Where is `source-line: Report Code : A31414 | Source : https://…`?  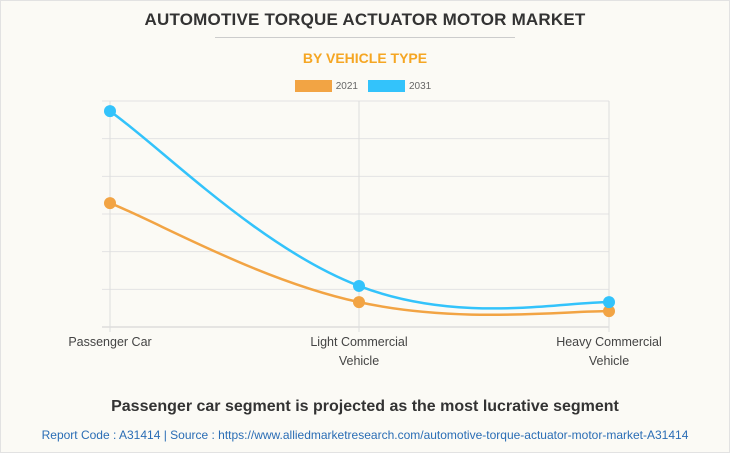
source-line: Report Code : A31414 | Source : https://… is located at coordinates (365, 435).